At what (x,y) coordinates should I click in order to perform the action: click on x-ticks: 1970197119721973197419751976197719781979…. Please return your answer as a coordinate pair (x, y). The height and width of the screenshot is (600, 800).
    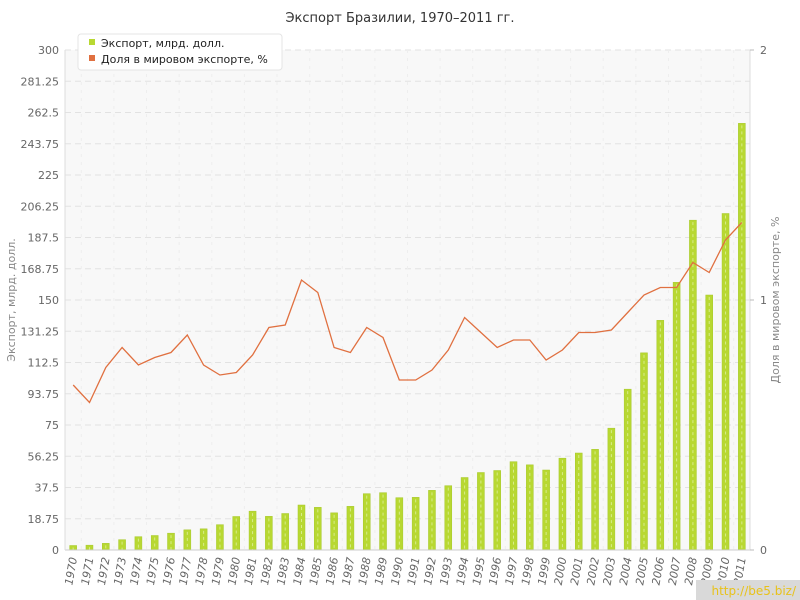
    Looking at the image, I should click on (405, 571).